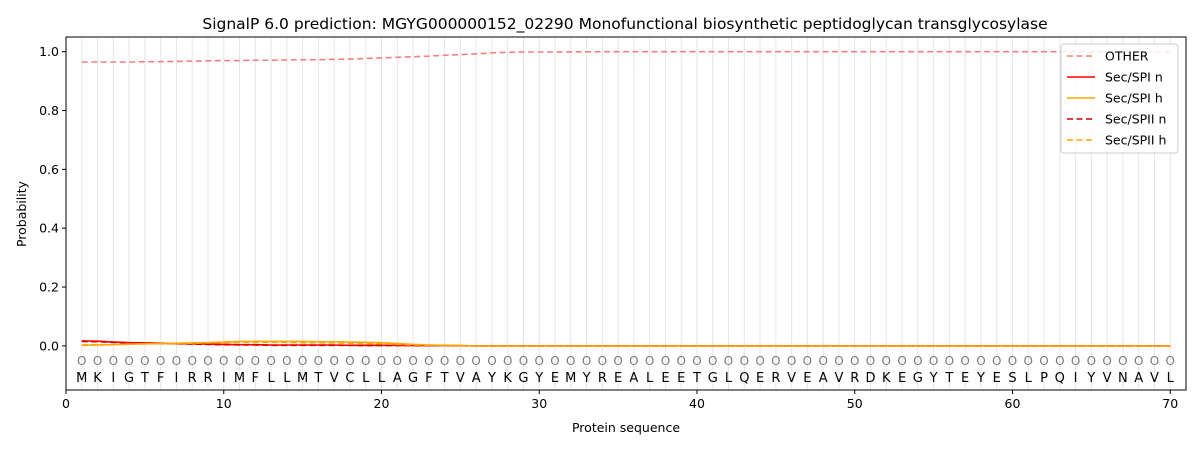 This screenshot has width=1200, height=450. What do you see at coordinates (697, 403) in the screenshot?
I see `x-tick-label: 40` at bounding box center [697, 403].